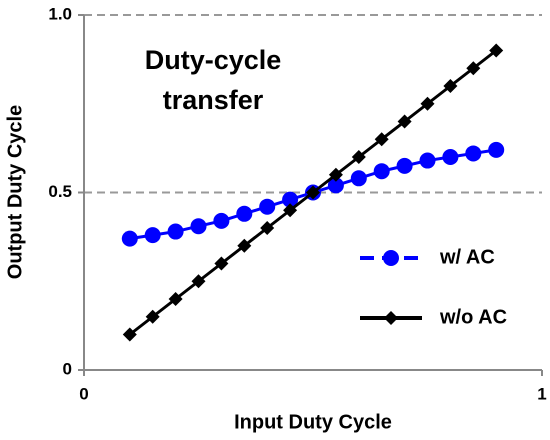 Image resolution: width=550 pixels, height=440 pixels. Describe the element at coordinates (541, 393) in the screenshot. I see `x-tick-label: 1` at that location.